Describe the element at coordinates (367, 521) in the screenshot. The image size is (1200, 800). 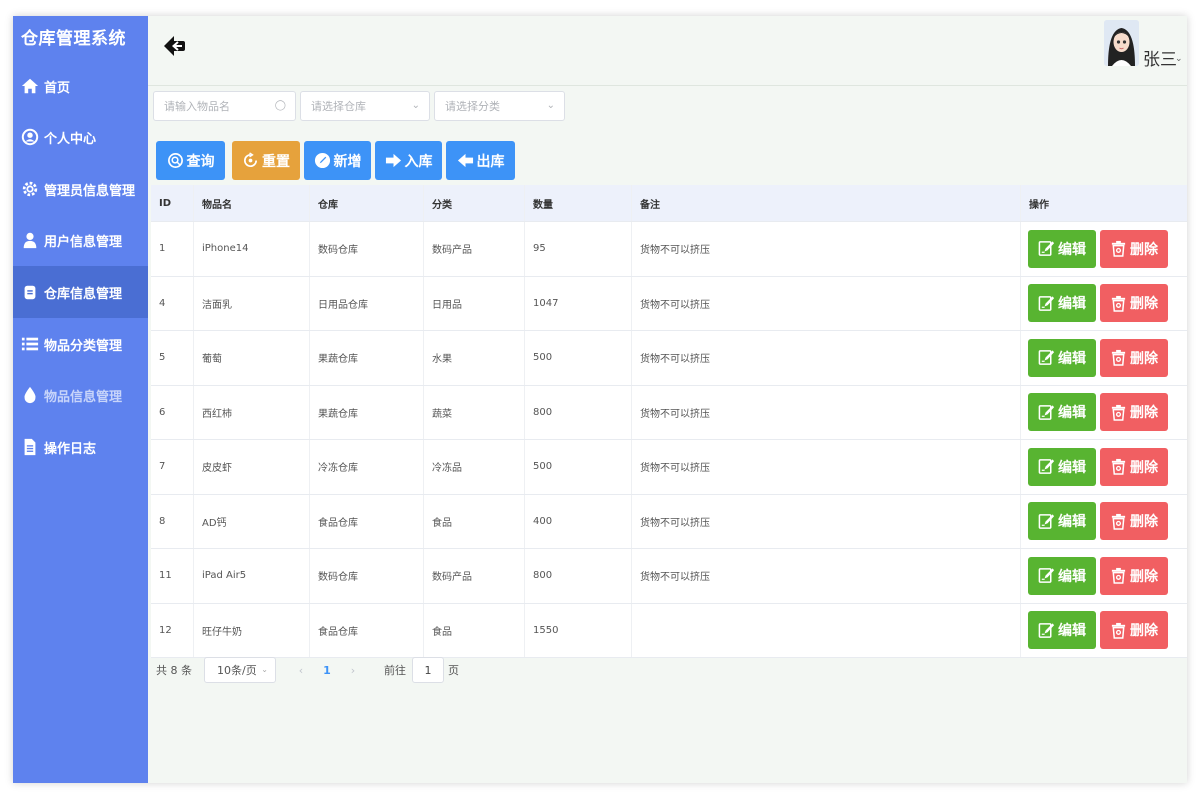
I see `cell-warehouse: 食品仓库` at that location.